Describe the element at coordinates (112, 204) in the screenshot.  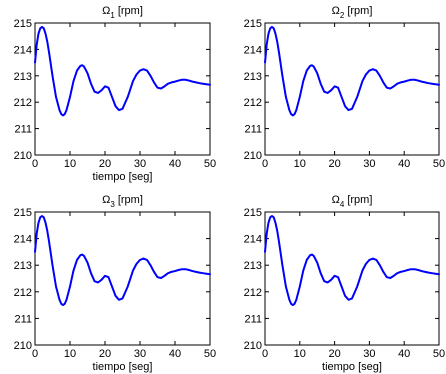
I see `title-subscript: 3` at that location.